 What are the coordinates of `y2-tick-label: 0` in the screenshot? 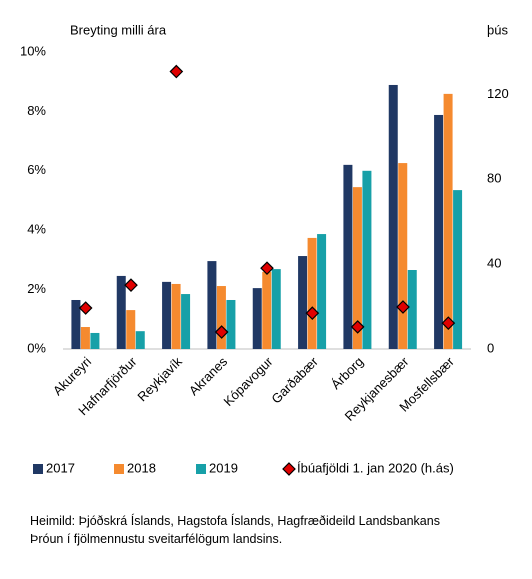 It's located at (490, 347).